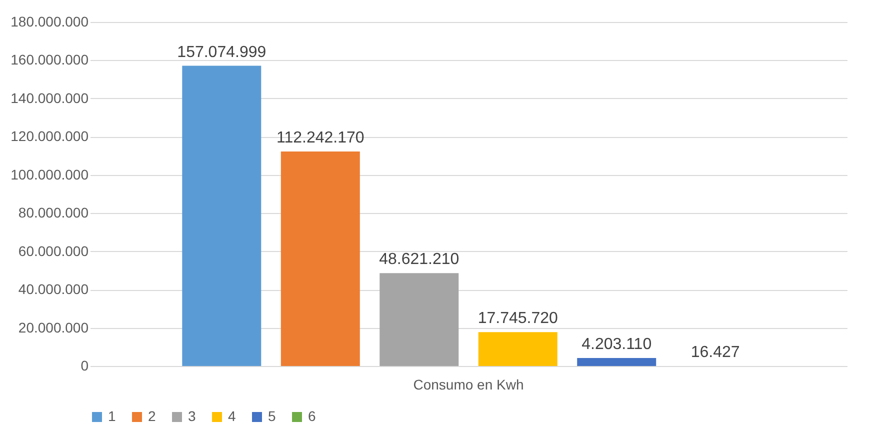 This screenshot has width=887, height=434. What do you see at coordinates (53, 327) in the screenshot?
I see `y-tick-label: 20.000.000` at bounding box center [53, 327].